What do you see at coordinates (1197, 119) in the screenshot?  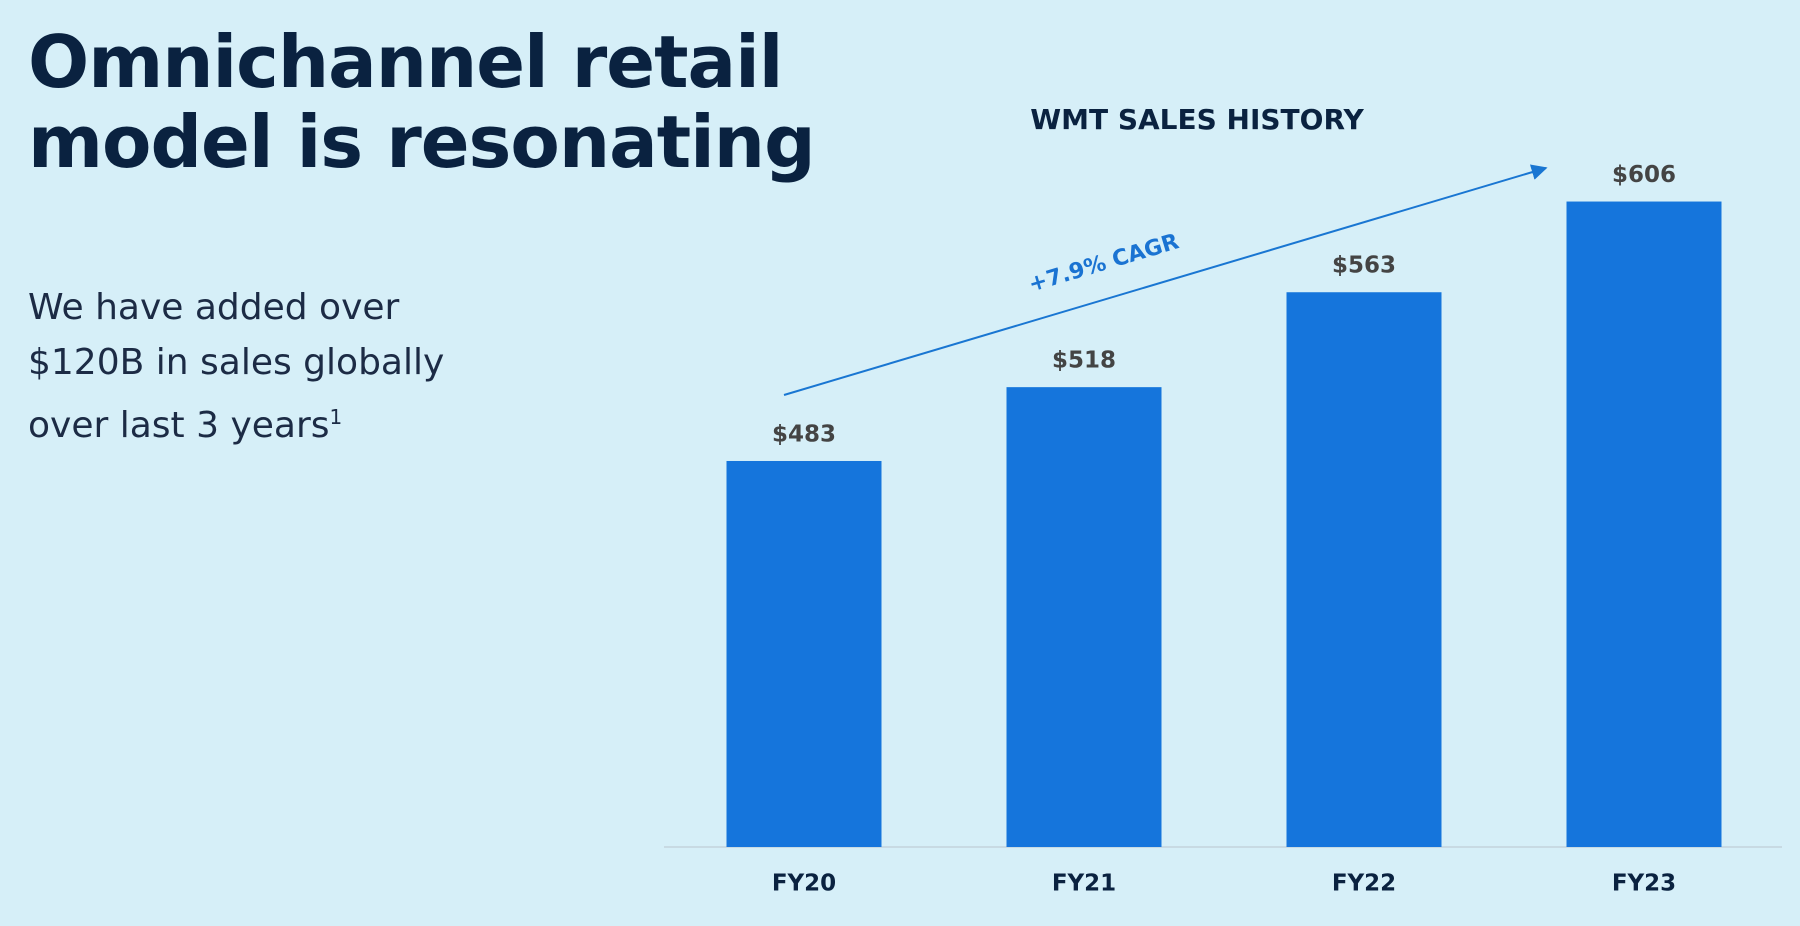 I see `chart-title: WMT SALES HISTORY` at bounding box center [1197, 119].